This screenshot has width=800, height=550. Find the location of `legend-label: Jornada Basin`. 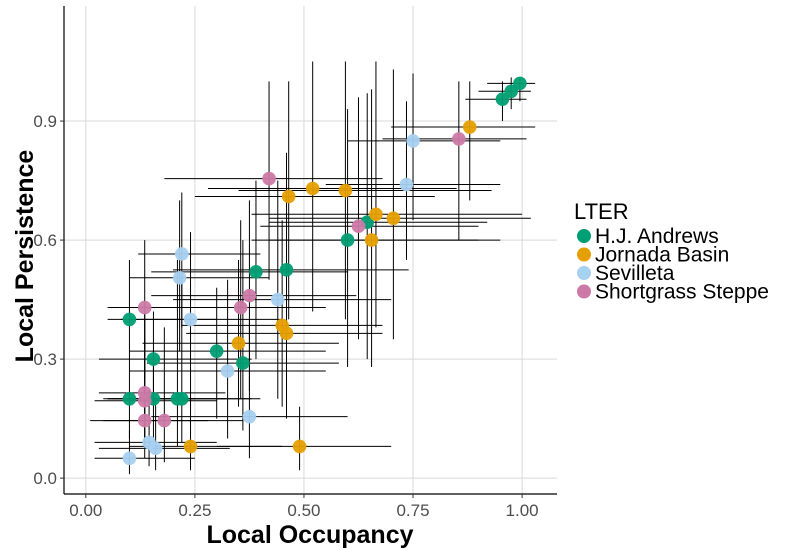

legend-label: Jornada Basin is located at coordinates (662, 255).